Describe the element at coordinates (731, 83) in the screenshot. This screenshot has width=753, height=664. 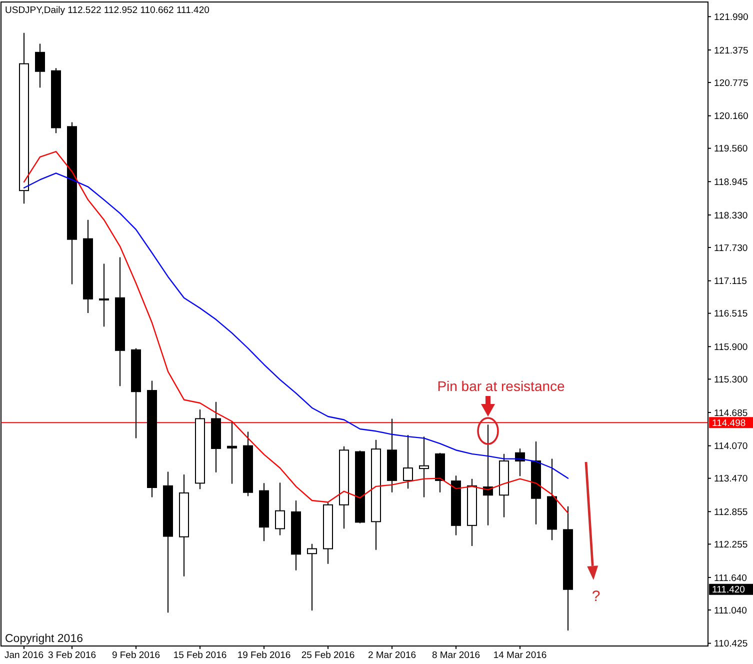
I see `y-tick-label: 120.775` at that location.